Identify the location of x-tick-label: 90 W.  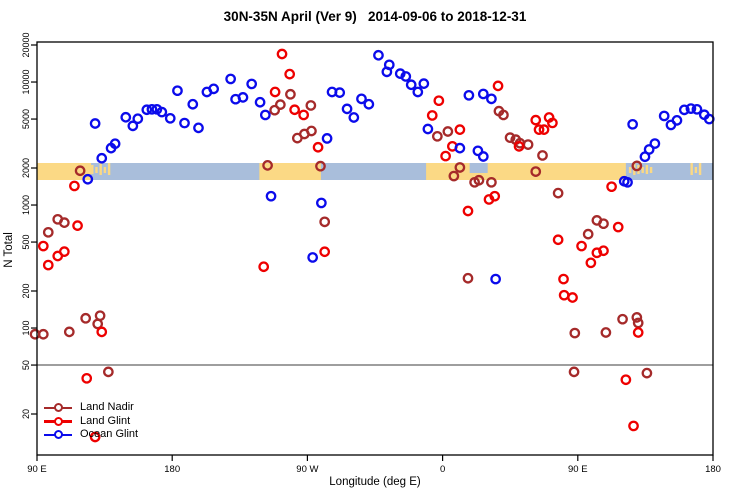
(307, 469).